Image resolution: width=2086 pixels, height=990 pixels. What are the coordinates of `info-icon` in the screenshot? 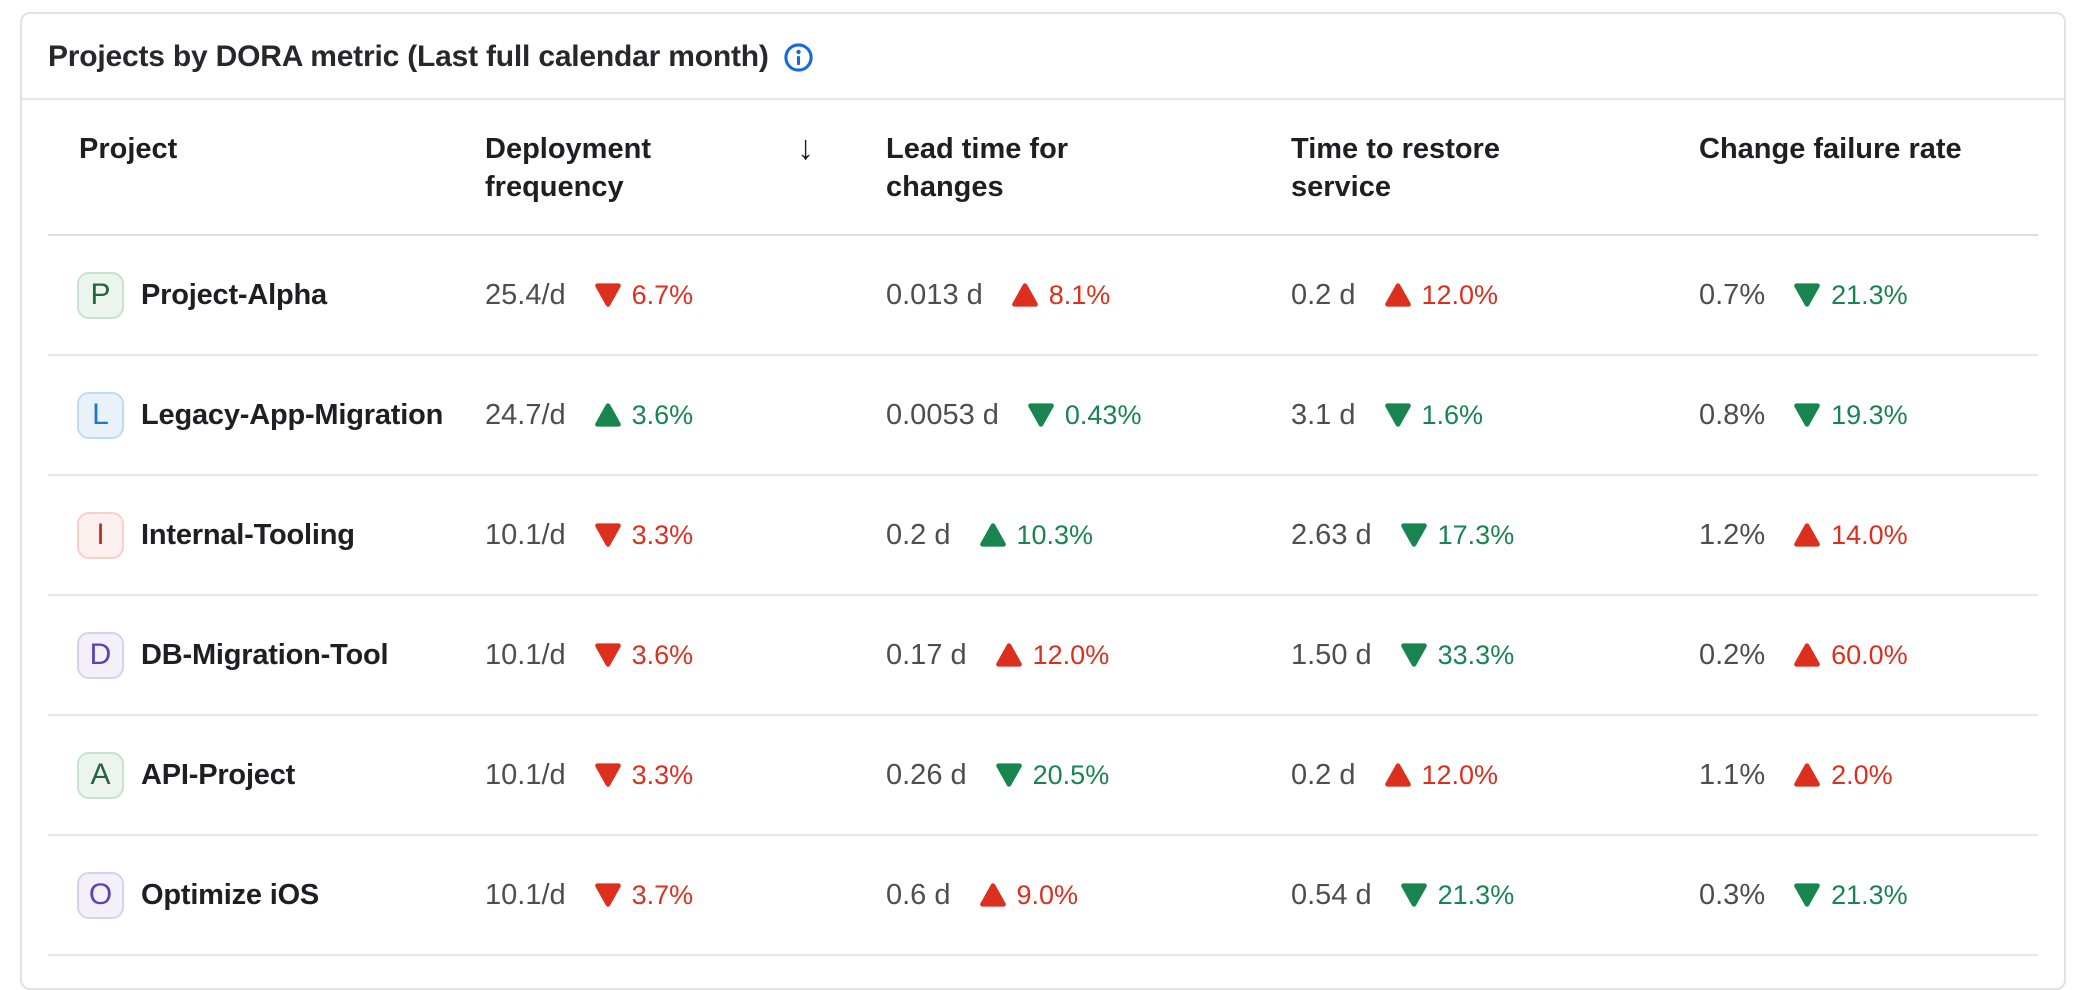 It's located at (798, 57).